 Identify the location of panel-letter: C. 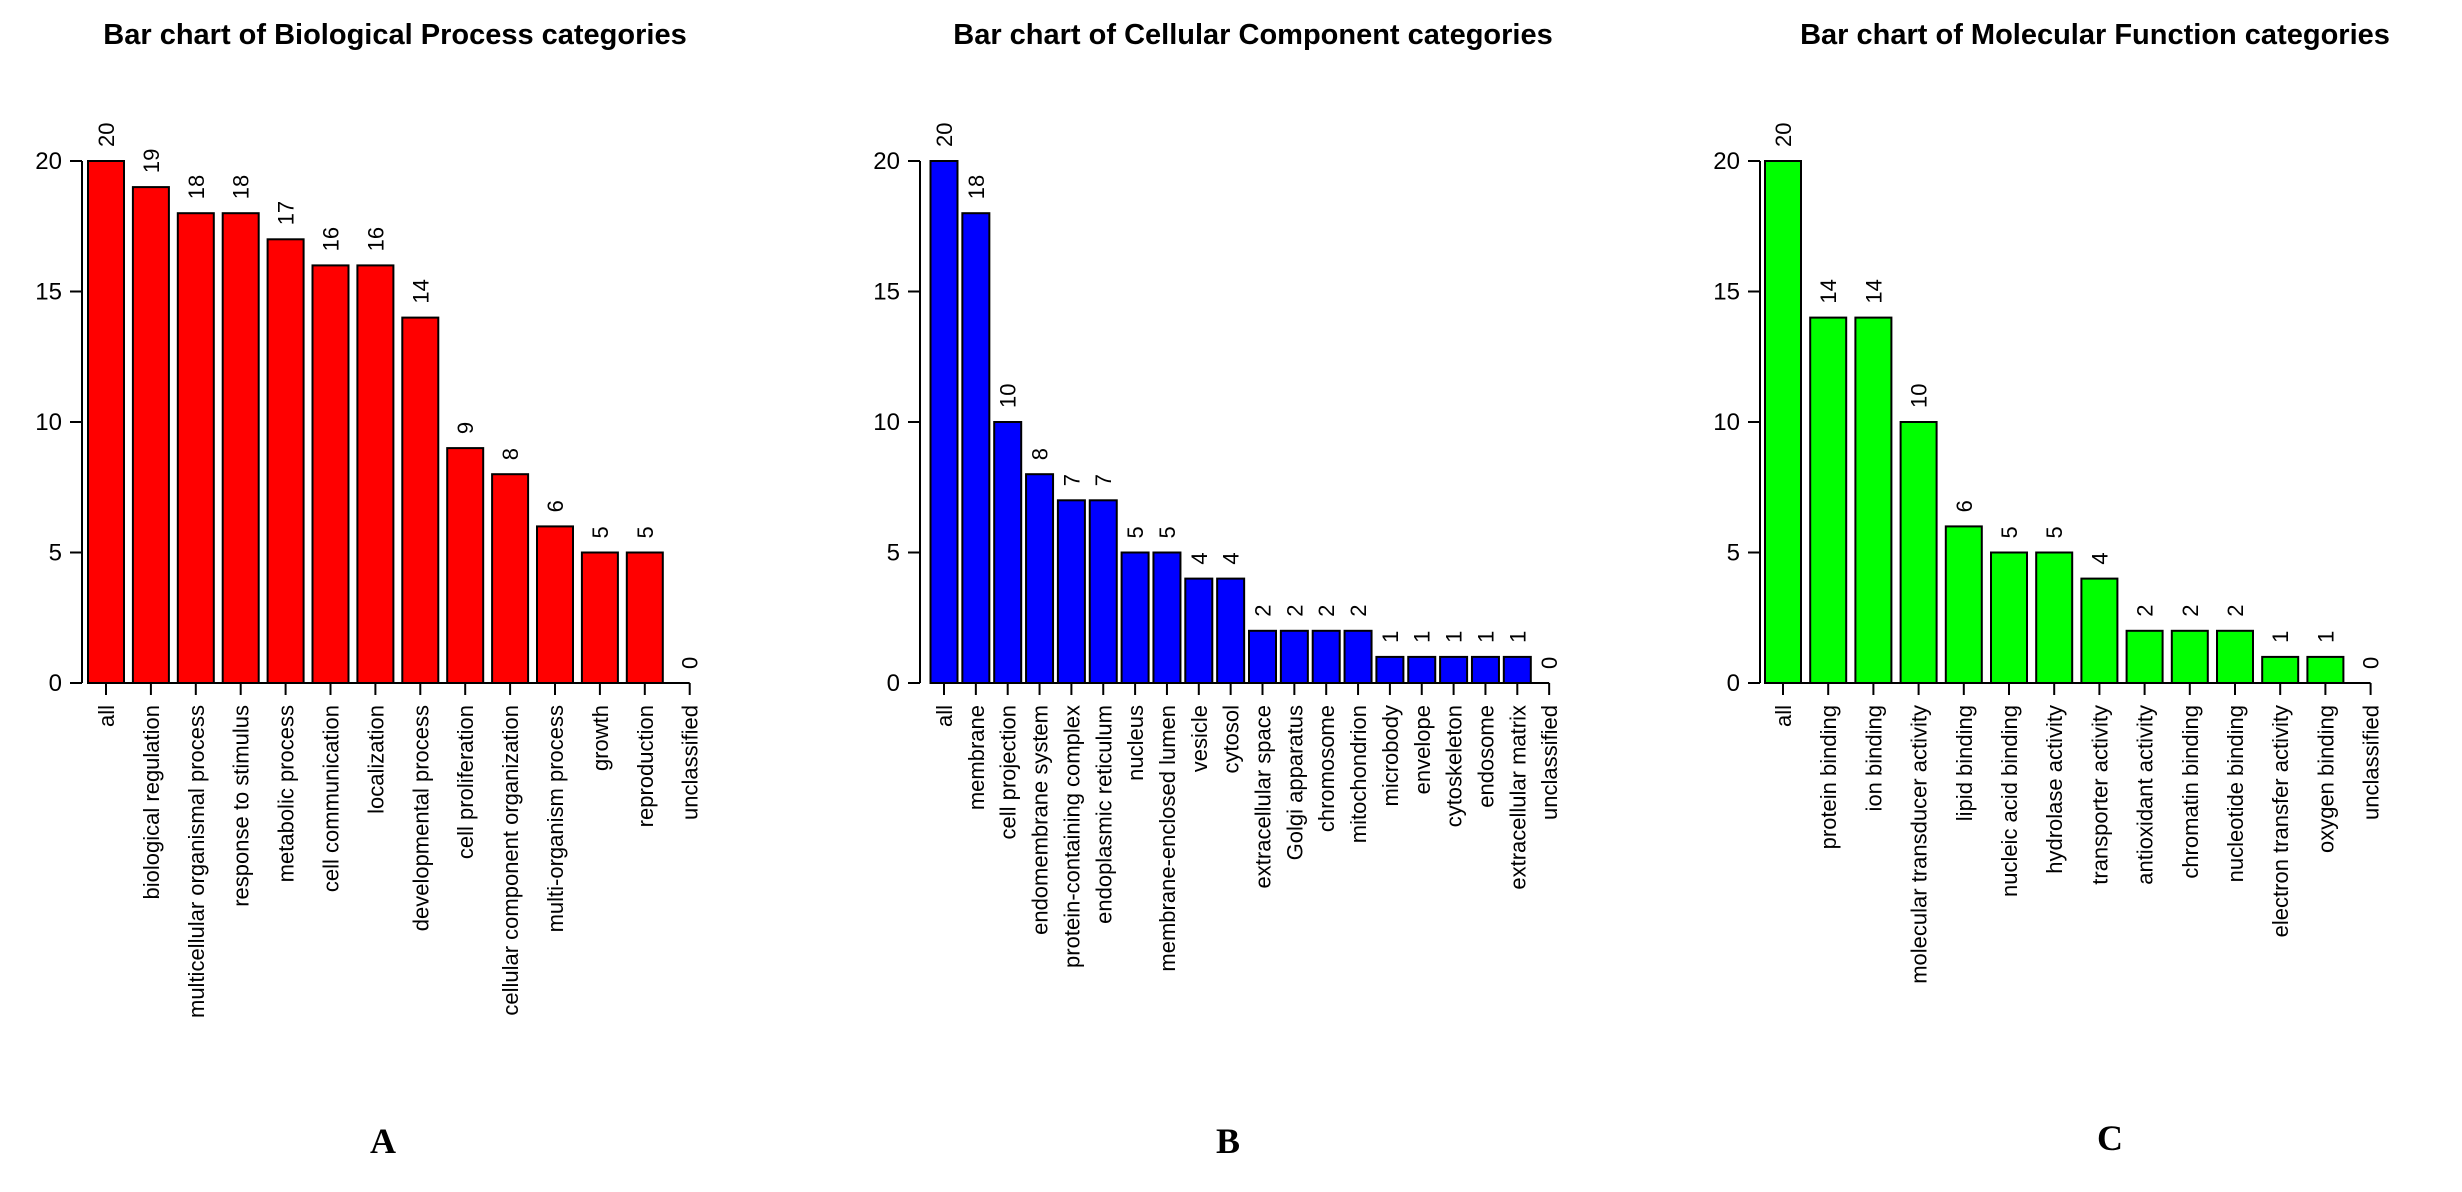
(2110, 1138).